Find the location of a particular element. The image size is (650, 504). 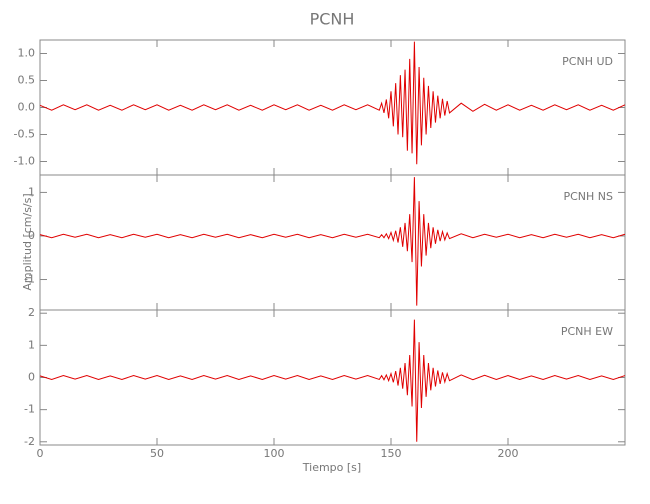

trace-label: PCNH UD is located at coordinates (587, 61).